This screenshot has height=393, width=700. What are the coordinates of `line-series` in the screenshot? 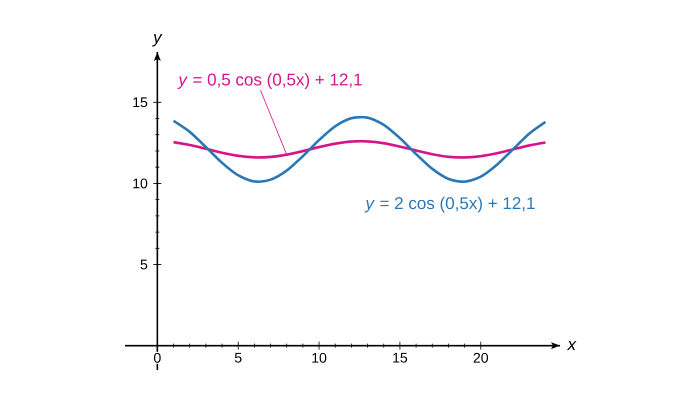 It's located at (359, 149).